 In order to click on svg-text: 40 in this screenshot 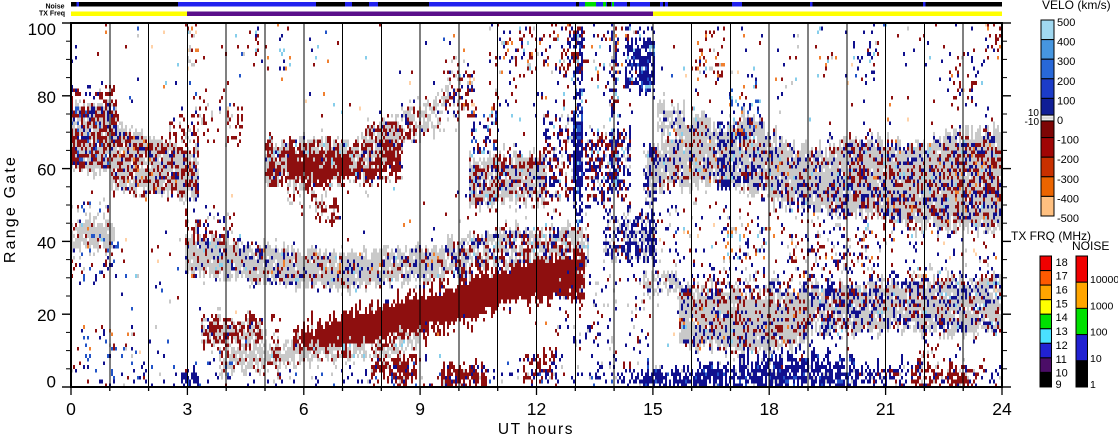, I will do `click(46, 242)`.